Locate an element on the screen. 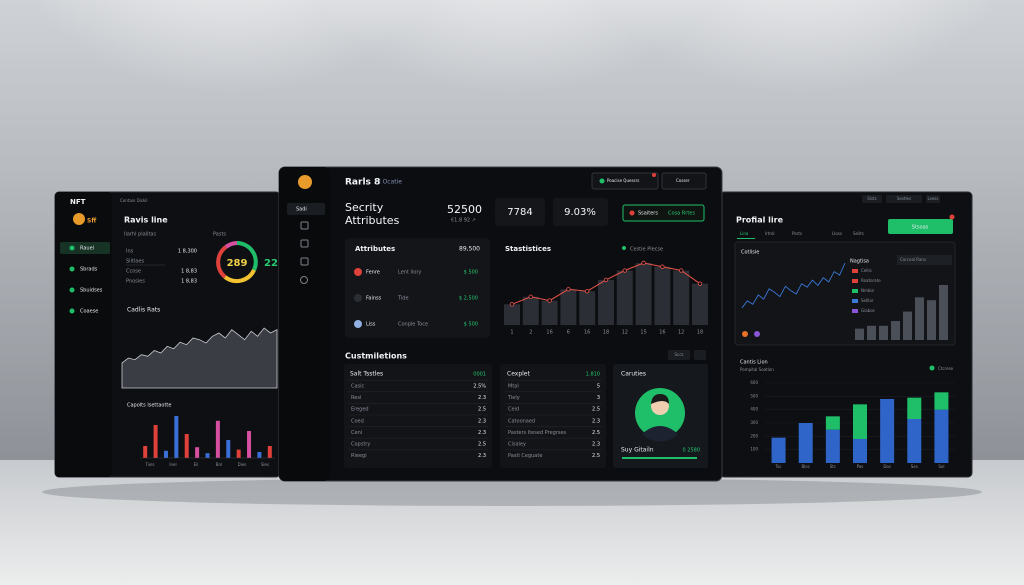  table-cell: Copstry is located at coordinates (360, 445).